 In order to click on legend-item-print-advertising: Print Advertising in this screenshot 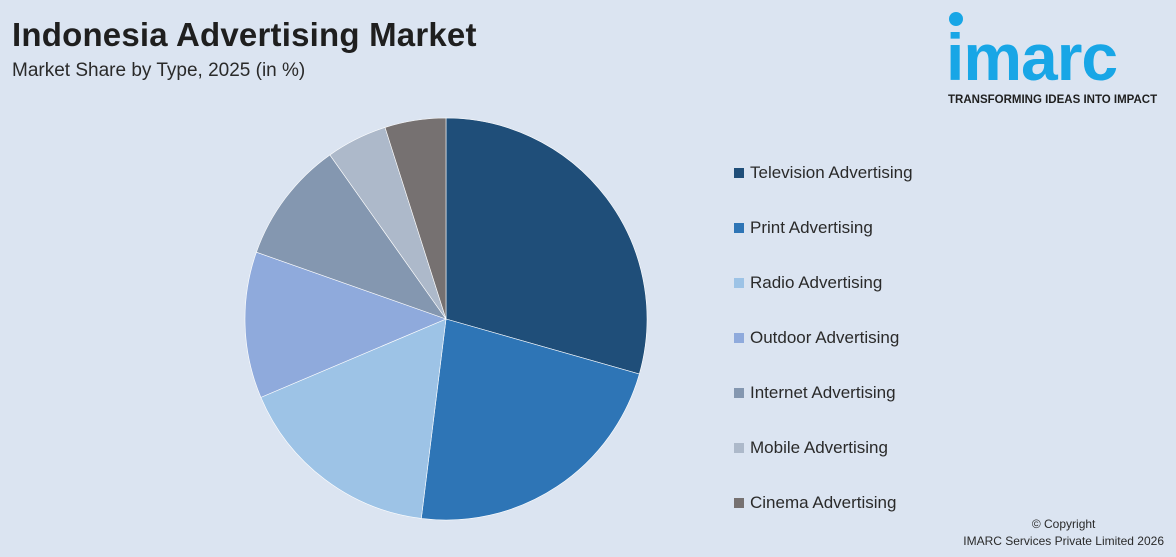, I will do `click(823, 227)`.